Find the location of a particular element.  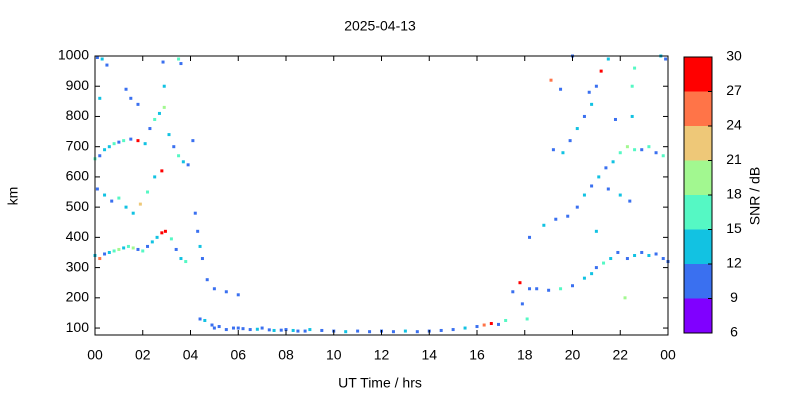

x-tick-label: 04 is located at coordinates (191, 355).